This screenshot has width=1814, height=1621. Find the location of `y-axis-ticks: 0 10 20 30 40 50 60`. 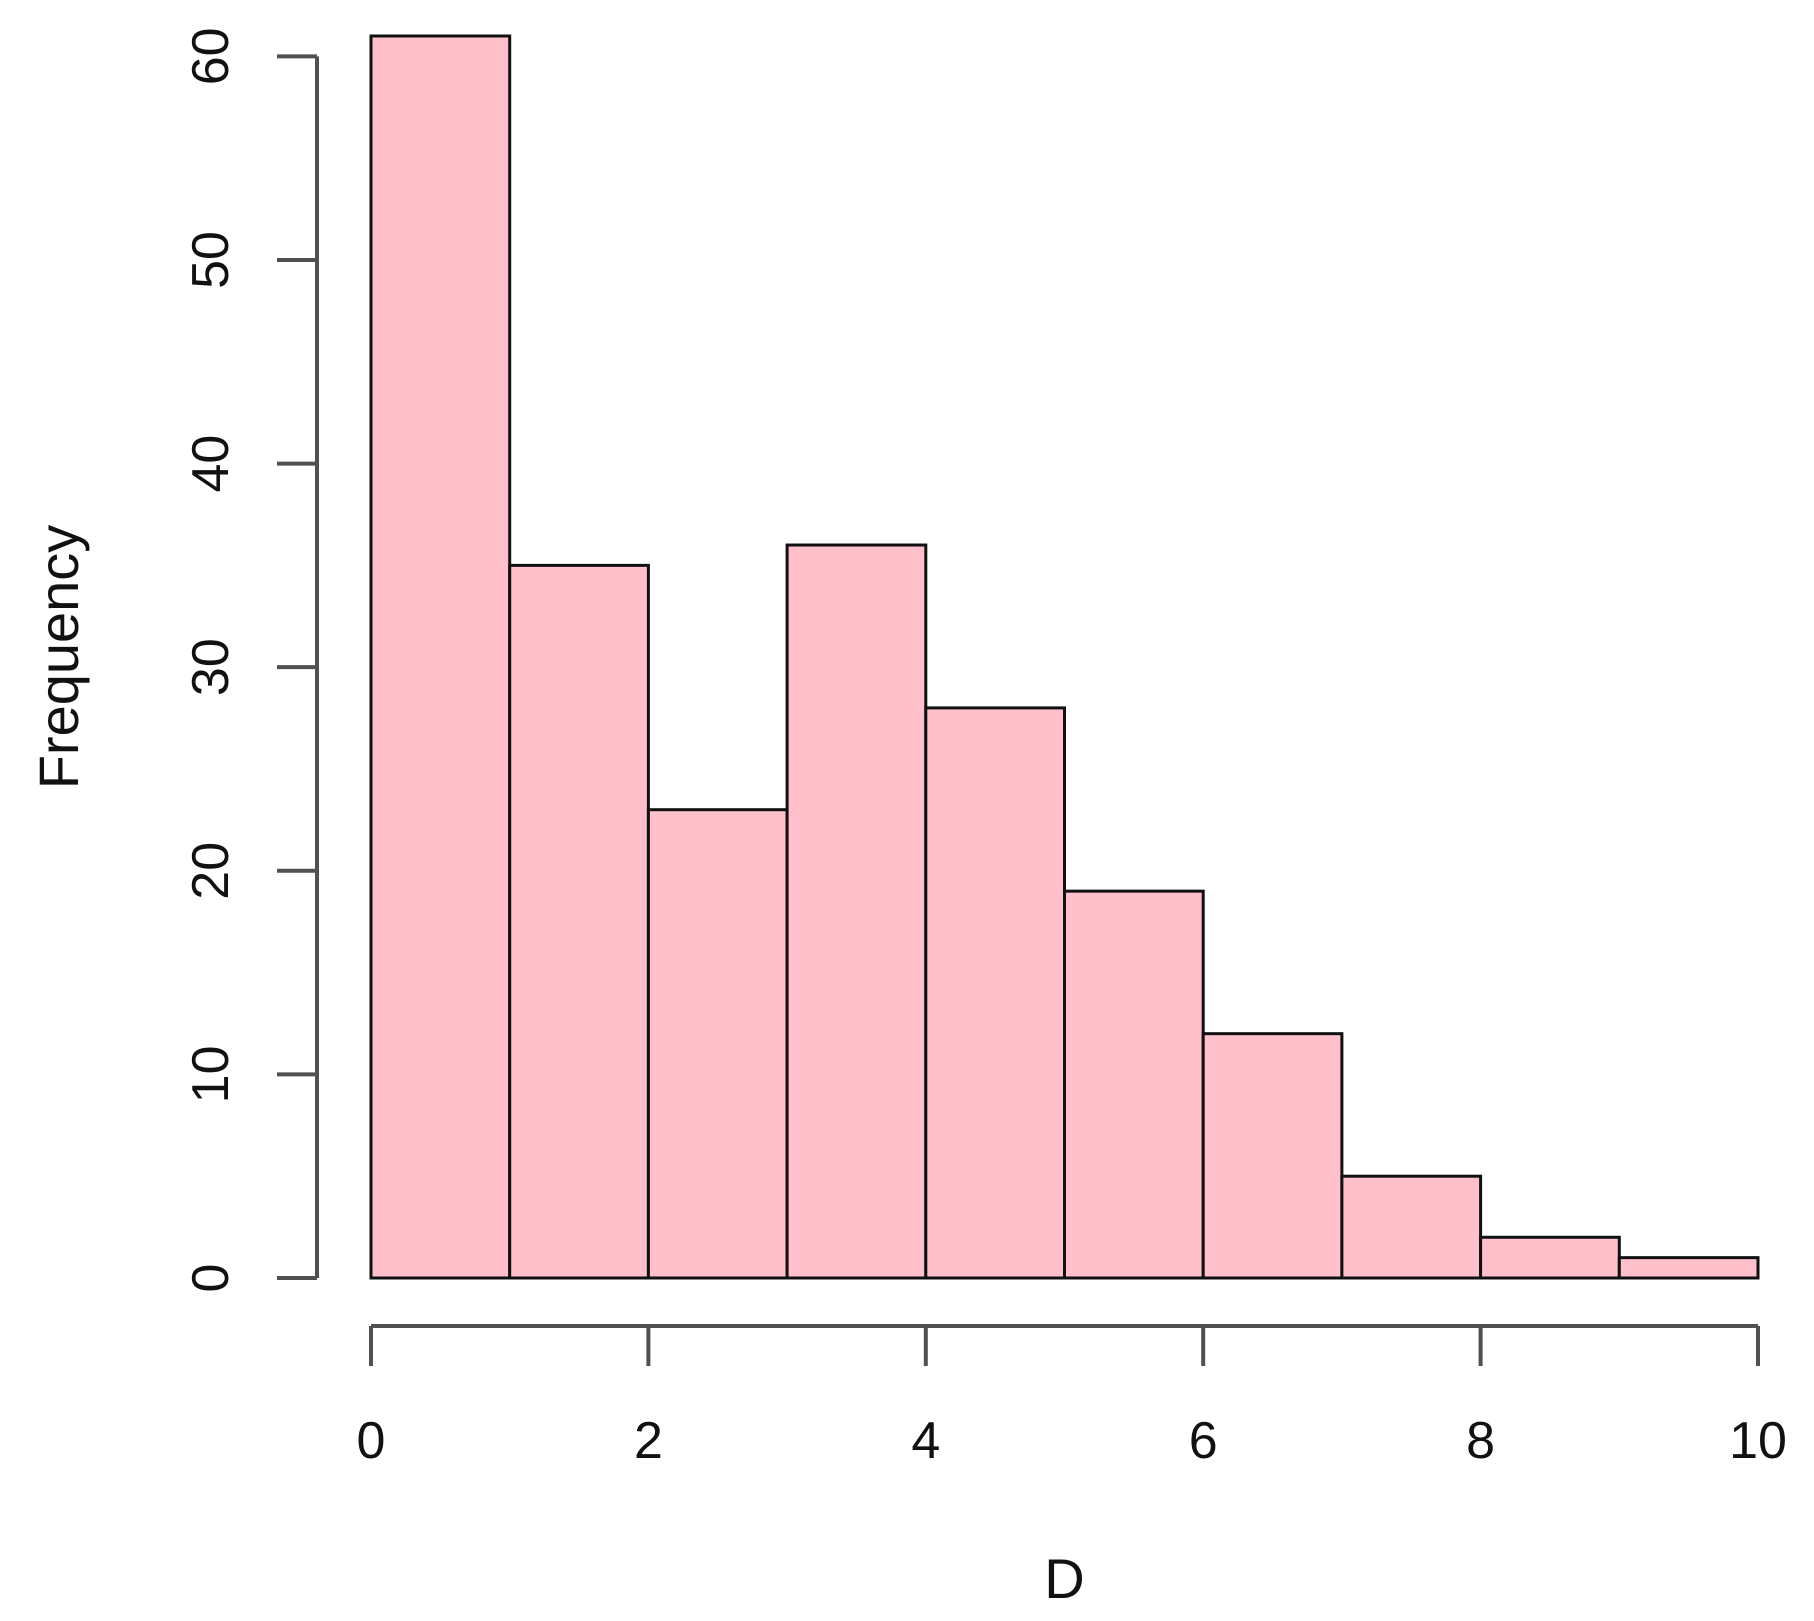

y-axis-ticks: 0 10 20 30 40 50 60 is located at coordinates (249, 659).